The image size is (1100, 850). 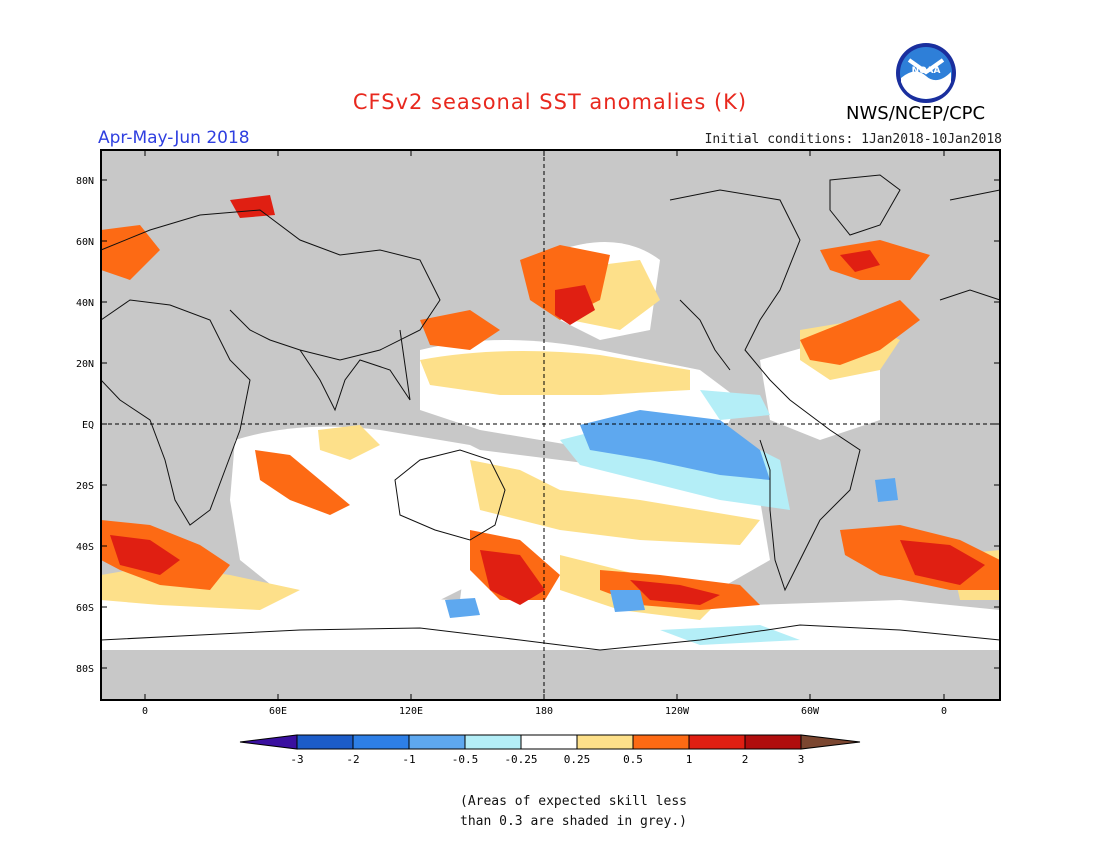 What do you see at coordinates (633, 759) in the screenshot?
I see `colorbar-tick-label: 0.5` at bounding box center [633, 759].